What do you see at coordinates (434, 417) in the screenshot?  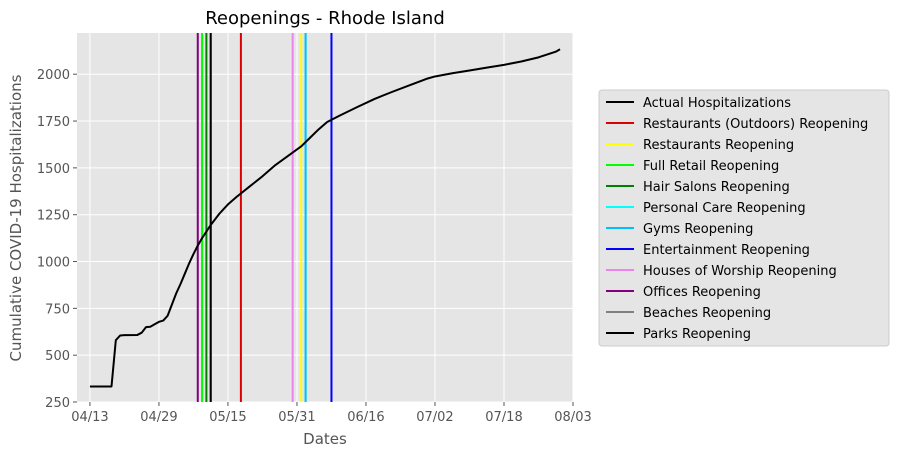 I see `x-tick-label: 07/02` at bounding box center [434, 417].